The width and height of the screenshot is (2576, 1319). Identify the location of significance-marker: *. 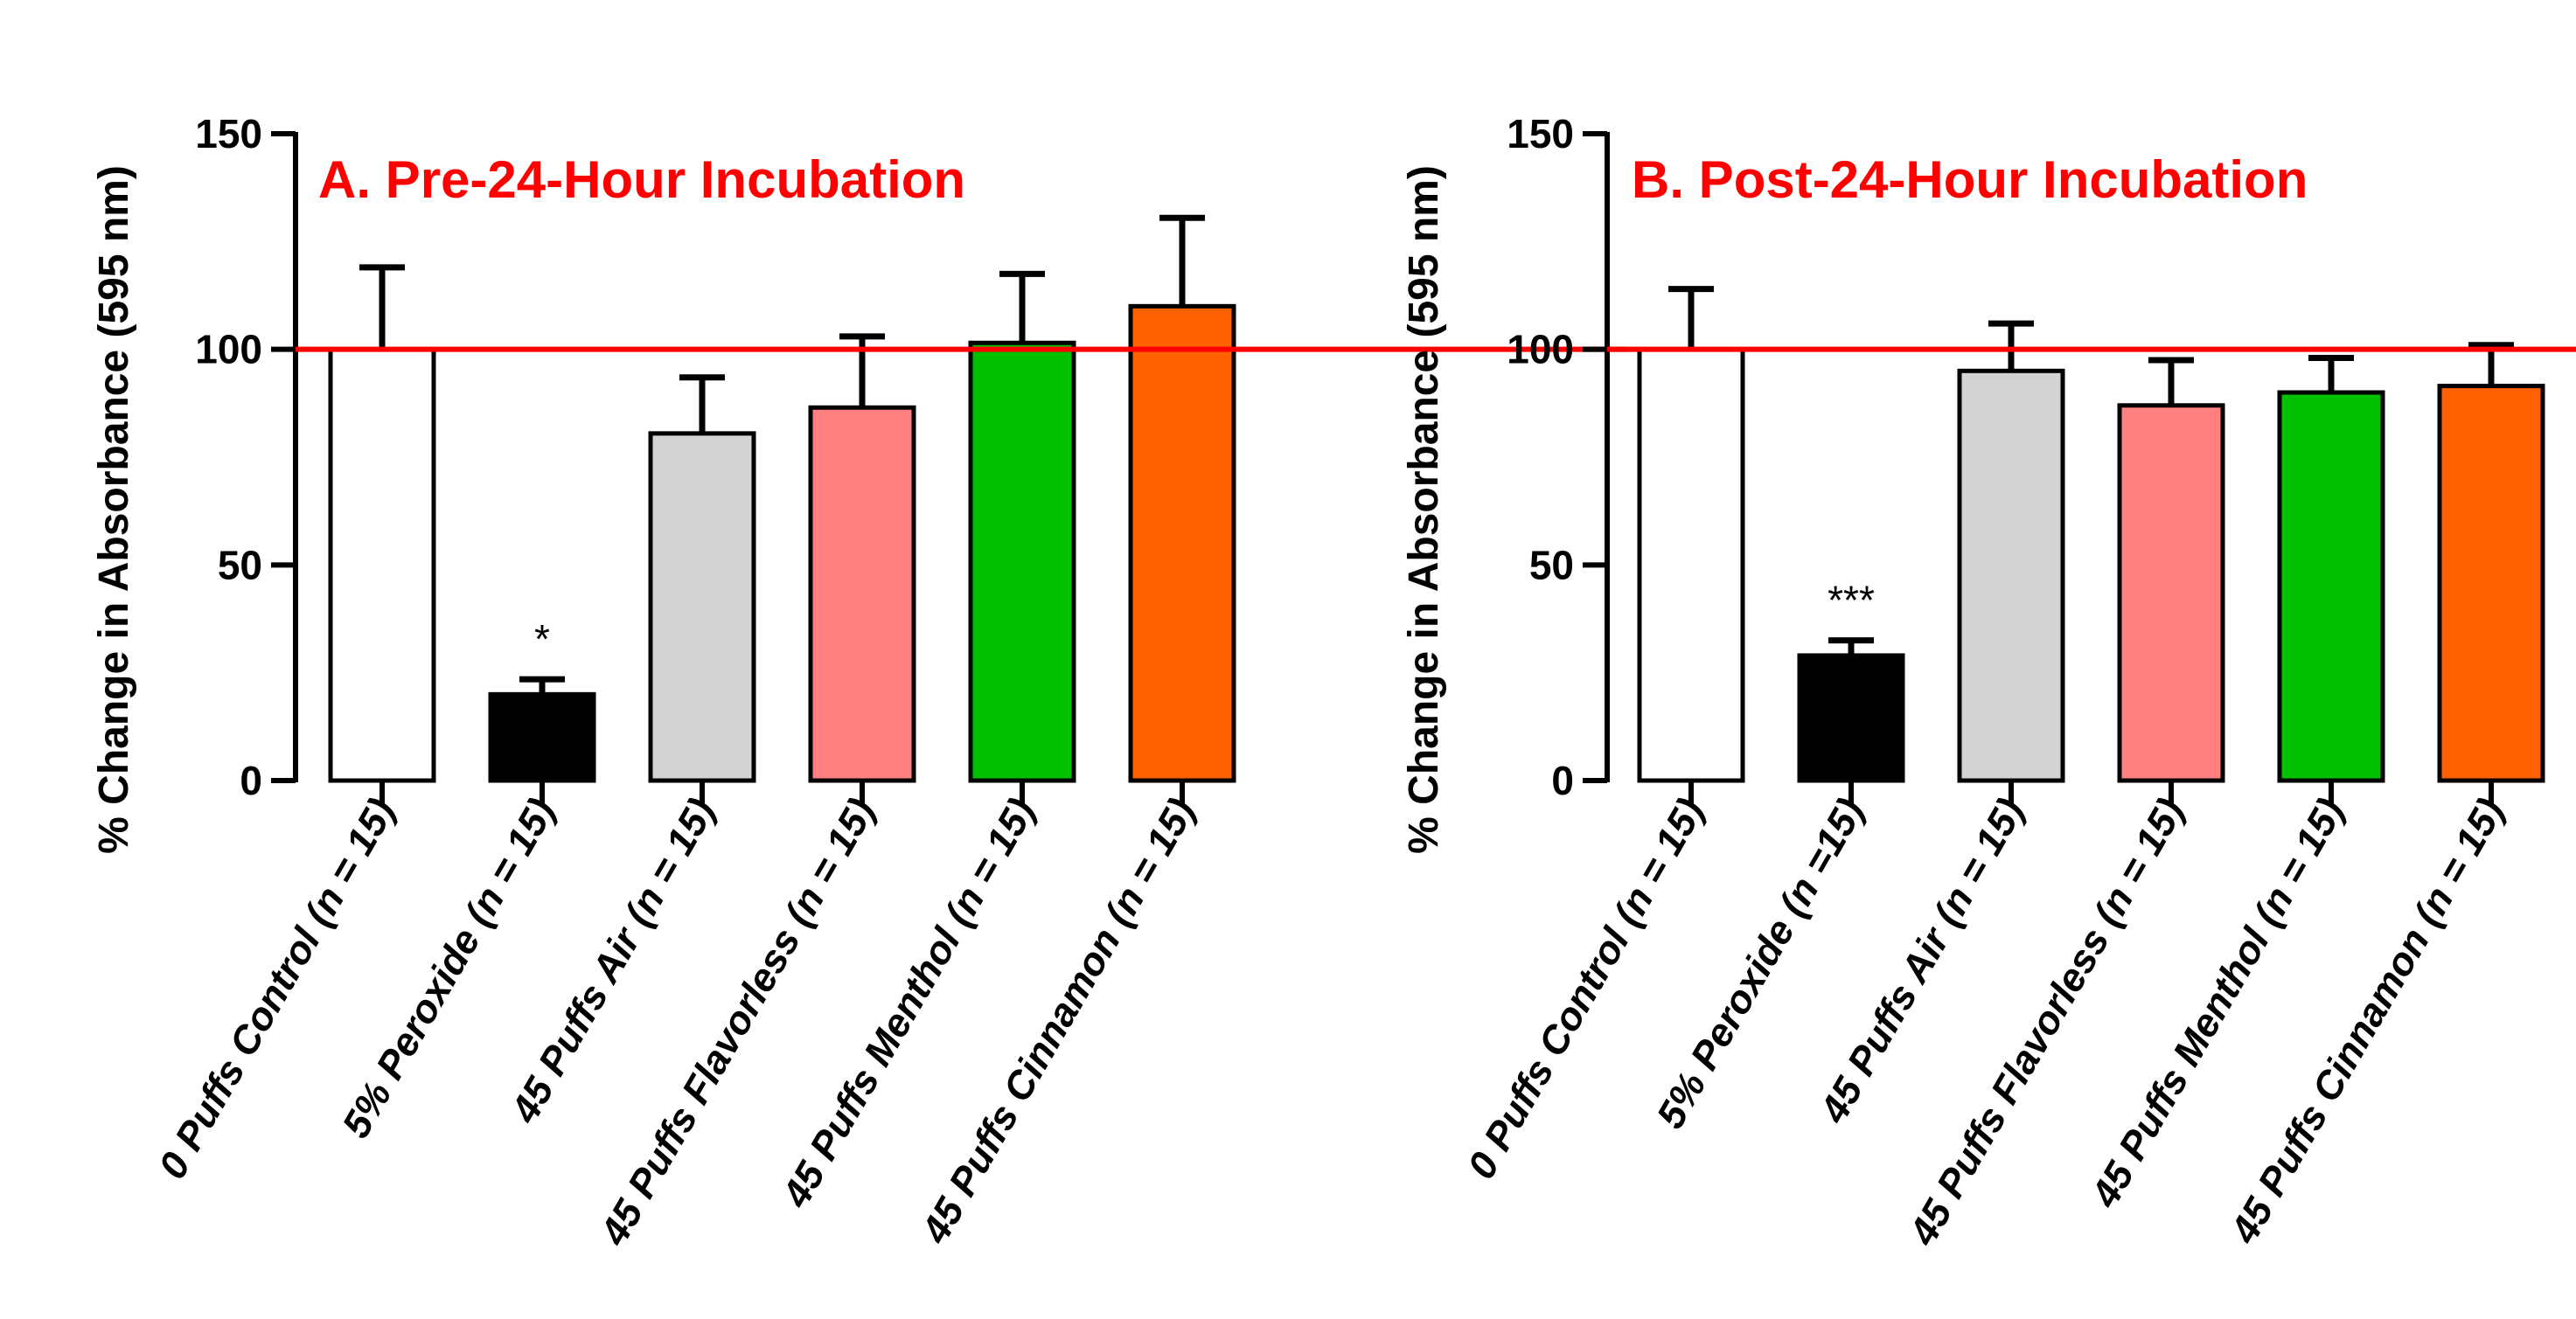
(542, 639).